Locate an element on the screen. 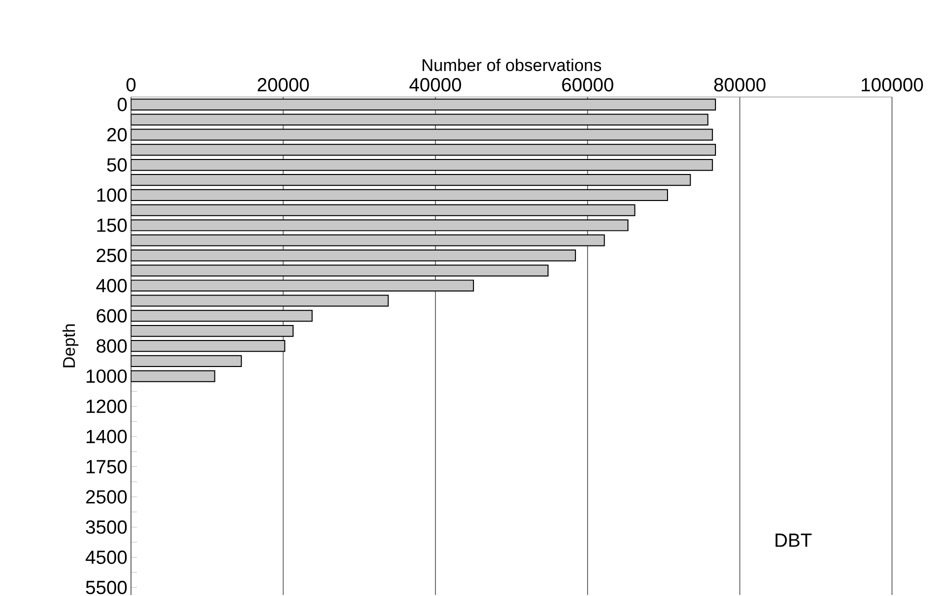 The height and width of the screenshot is (596, 941). y-tick-label: 0 is located at coordinates (122, 105).